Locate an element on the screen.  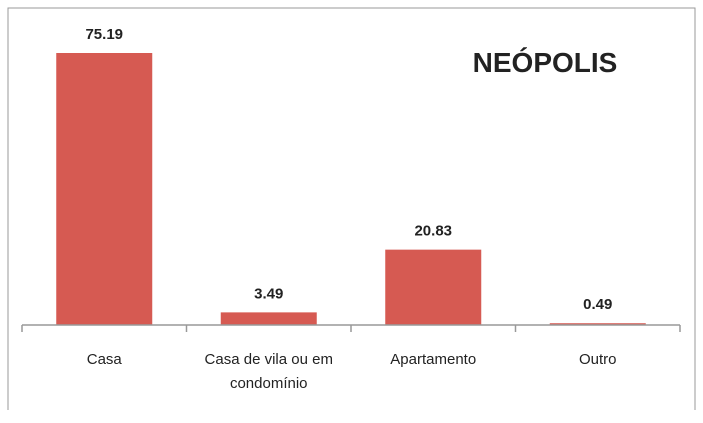
x-tick-label: Outro is located at coordinates (598, 359).